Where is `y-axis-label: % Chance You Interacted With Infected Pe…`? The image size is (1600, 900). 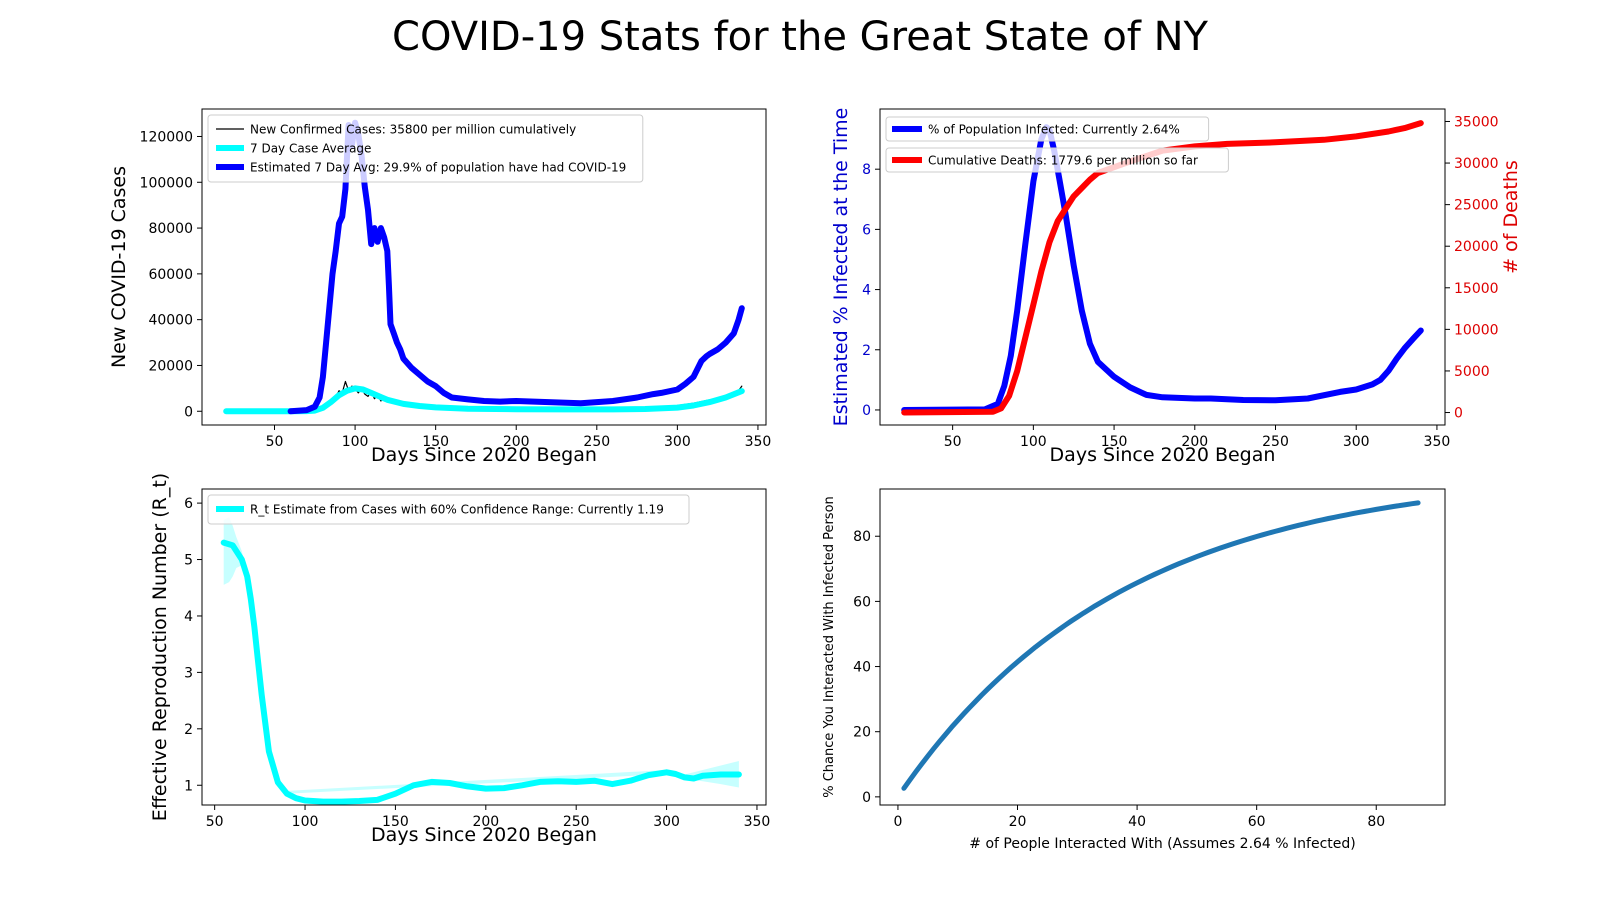
y-axis-label: % Chance You Interacted With Infected Pe… is located at coordinates (829, 647).